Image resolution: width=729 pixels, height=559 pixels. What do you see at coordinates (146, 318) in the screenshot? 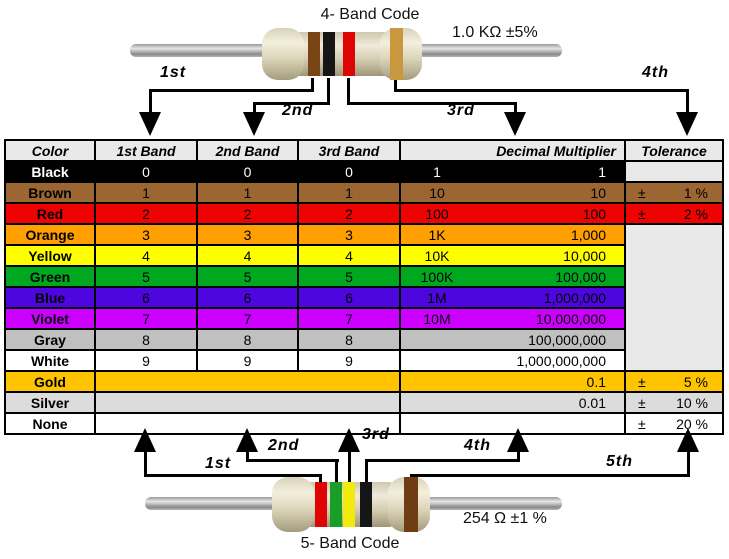
I see `band1-digit-cell: 7` at bounding box center [146, 318].